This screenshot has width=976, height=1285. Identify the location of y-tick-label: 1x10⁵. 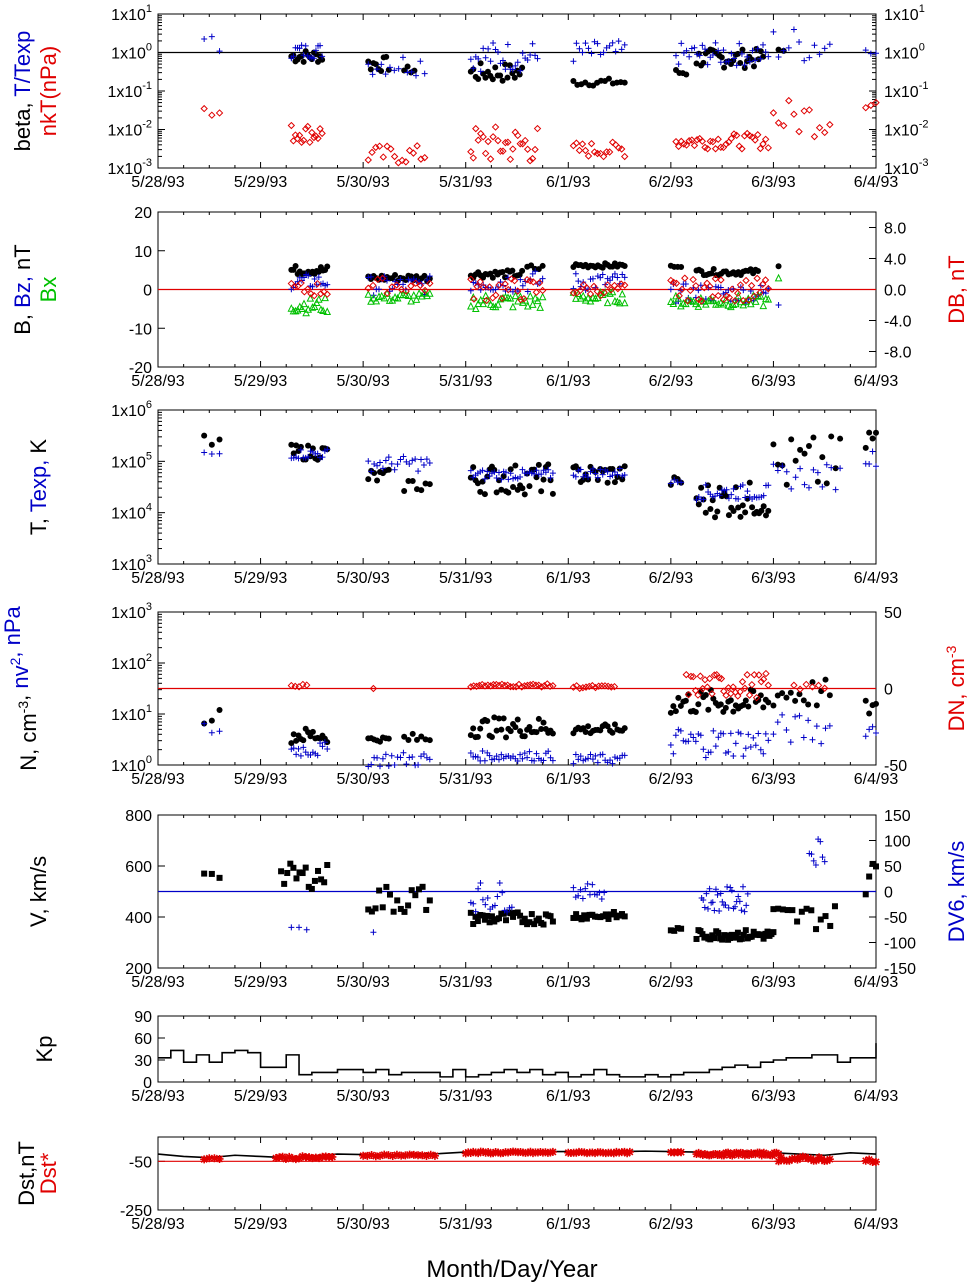
(131, 460).